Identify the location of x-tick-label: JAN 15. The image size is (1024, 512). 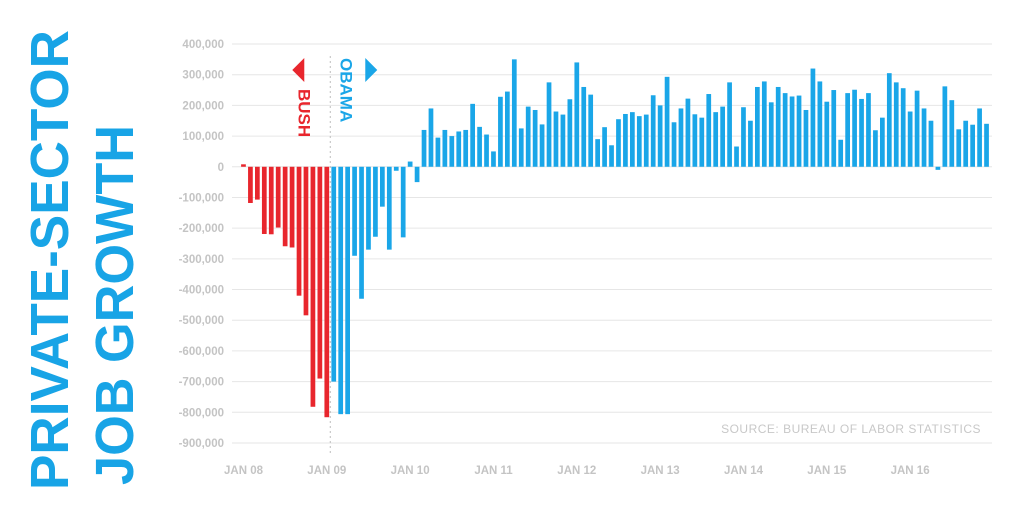
(827, 471).